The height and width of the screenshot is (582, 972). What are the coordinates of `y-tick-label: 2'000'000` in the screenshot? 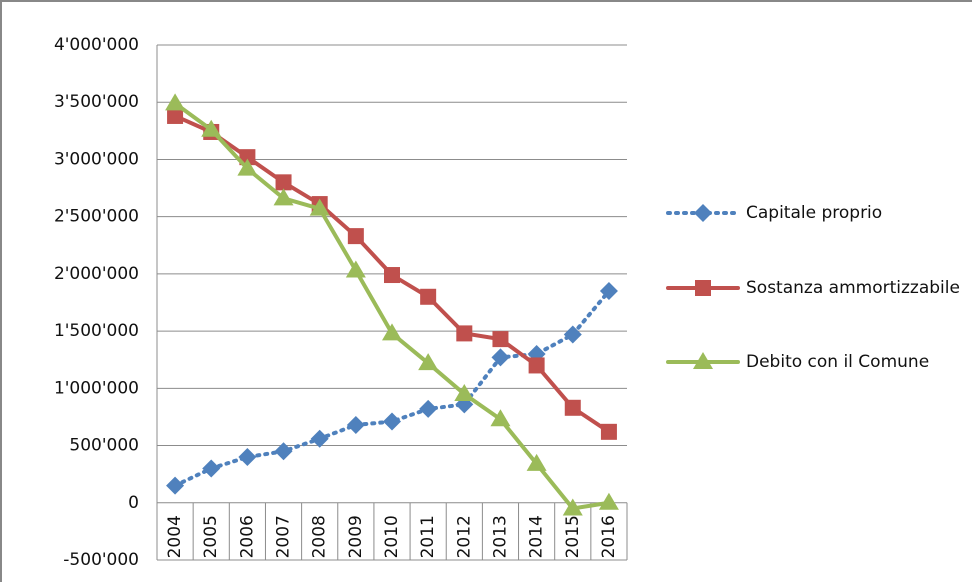 It's located at (96, 274).